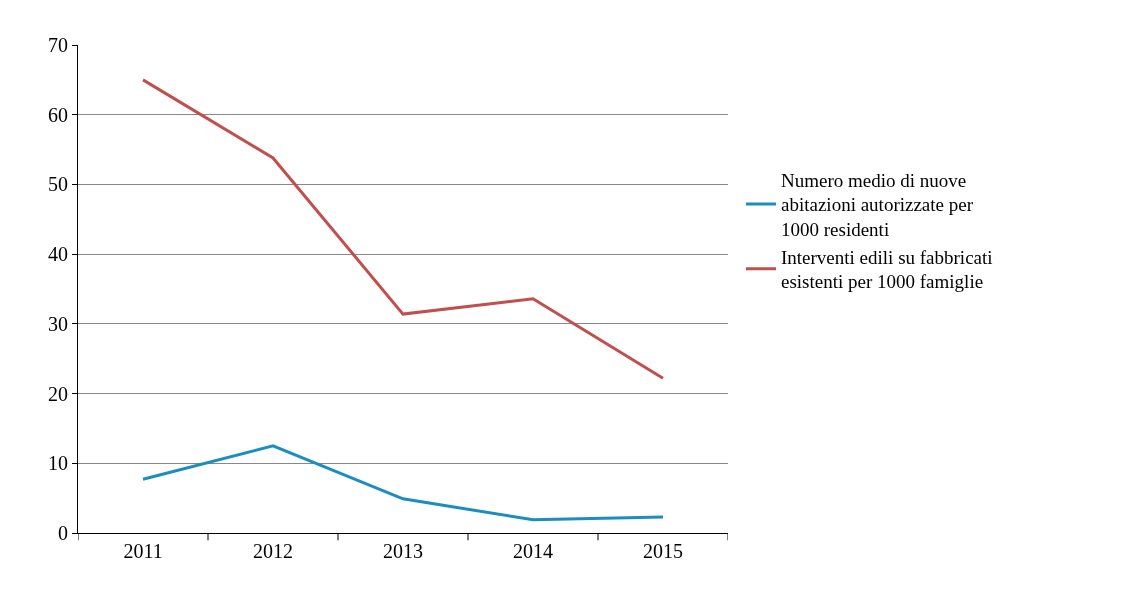 Image resolution: width=1141 pixels, height=589 pixels. What do you see at coordinates (887, 269) in the screenshot?
I see `legend-label: Interventi edili su fabbricati esistenti per 1000 famiglie` at bounding box center [887, 269].